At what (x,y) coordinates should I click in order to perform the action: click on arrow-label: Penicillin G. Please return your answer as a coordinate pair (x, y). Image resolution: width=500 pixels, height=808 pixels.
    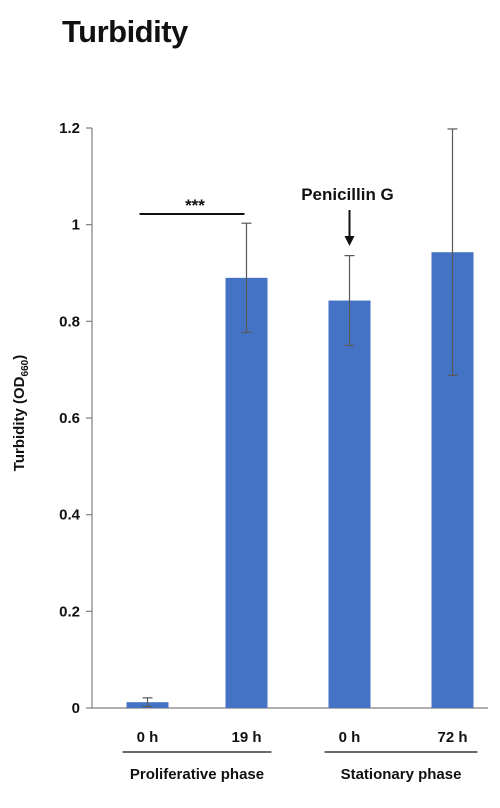
    Looking at the image, I should click on (347, 194).